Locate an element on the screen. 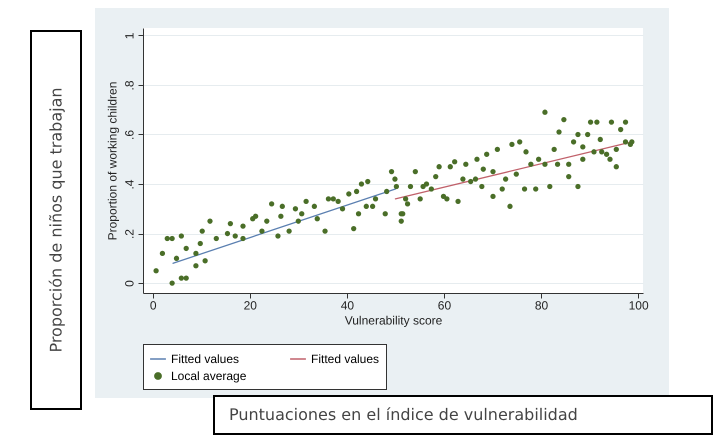 This screenshot has height=445, width=722. x-tick-label: 40 is located at coordinates (347, 305).